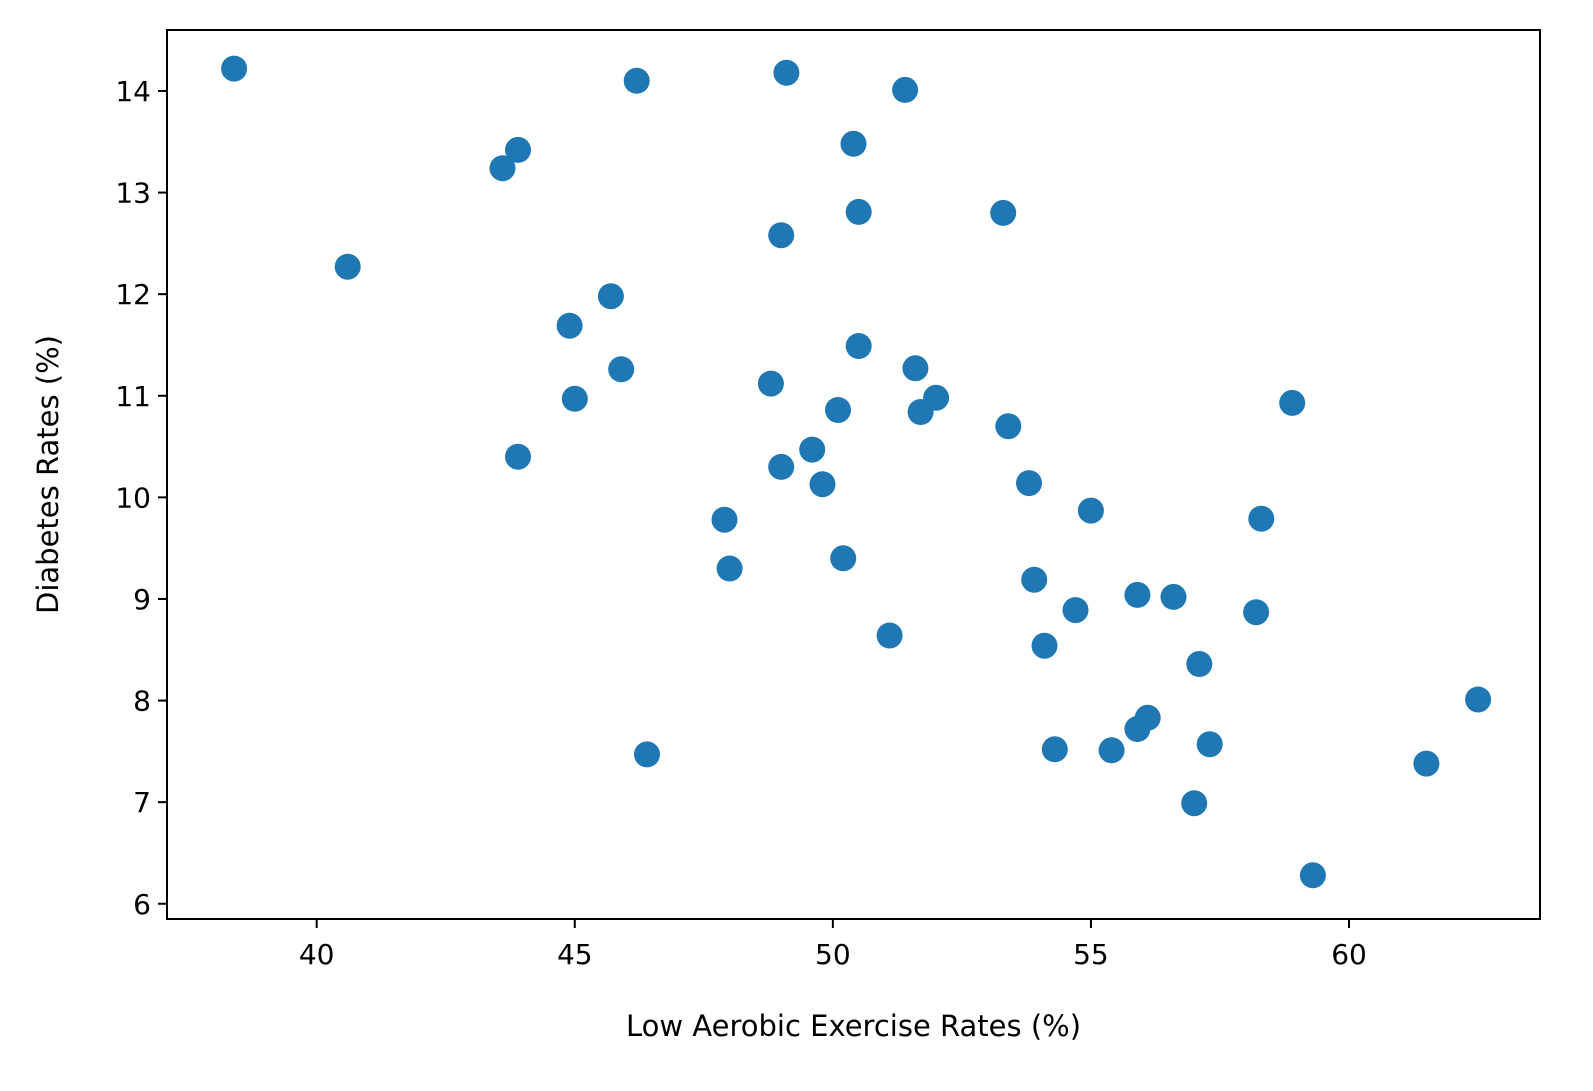 This screenshot has height=1091, width=1593. What do you see at coordinates (133, 91) in the screenshot?
I see `y-tick-label: 14` at bounding box center [133, 91].